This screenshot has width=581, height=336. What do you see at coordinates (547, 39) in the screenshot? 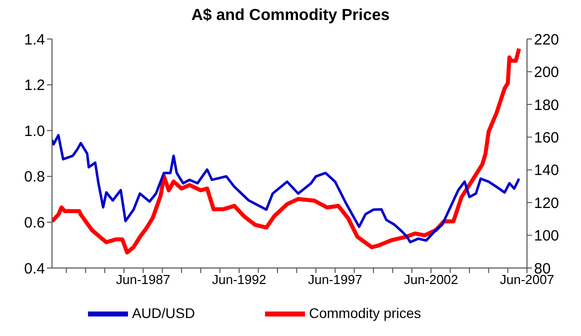
I see `y2-tick-label: 220` at bounding box center [547, 39].